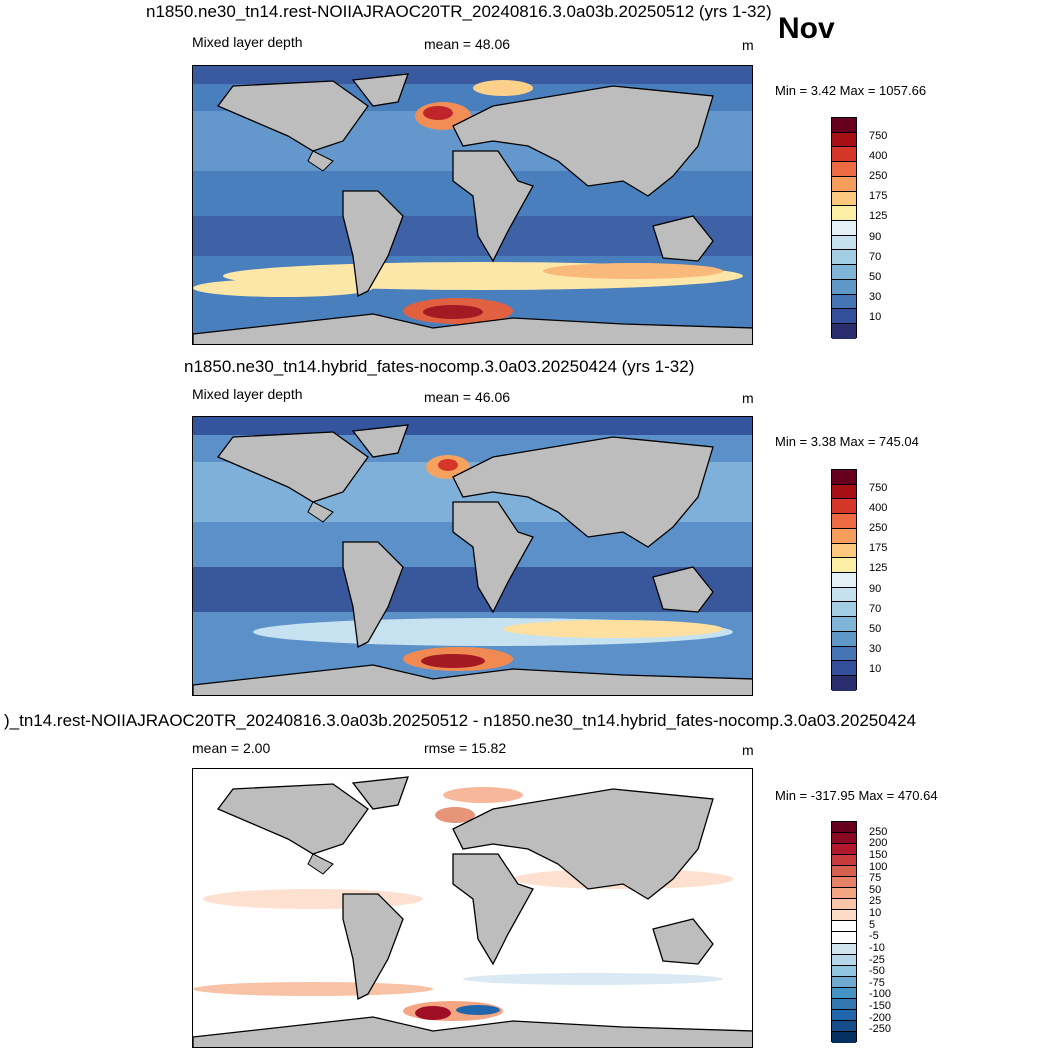  Describe the element at coordinates (877, 959) in the screenshot. I see `colorbar-label: -25` at that location.